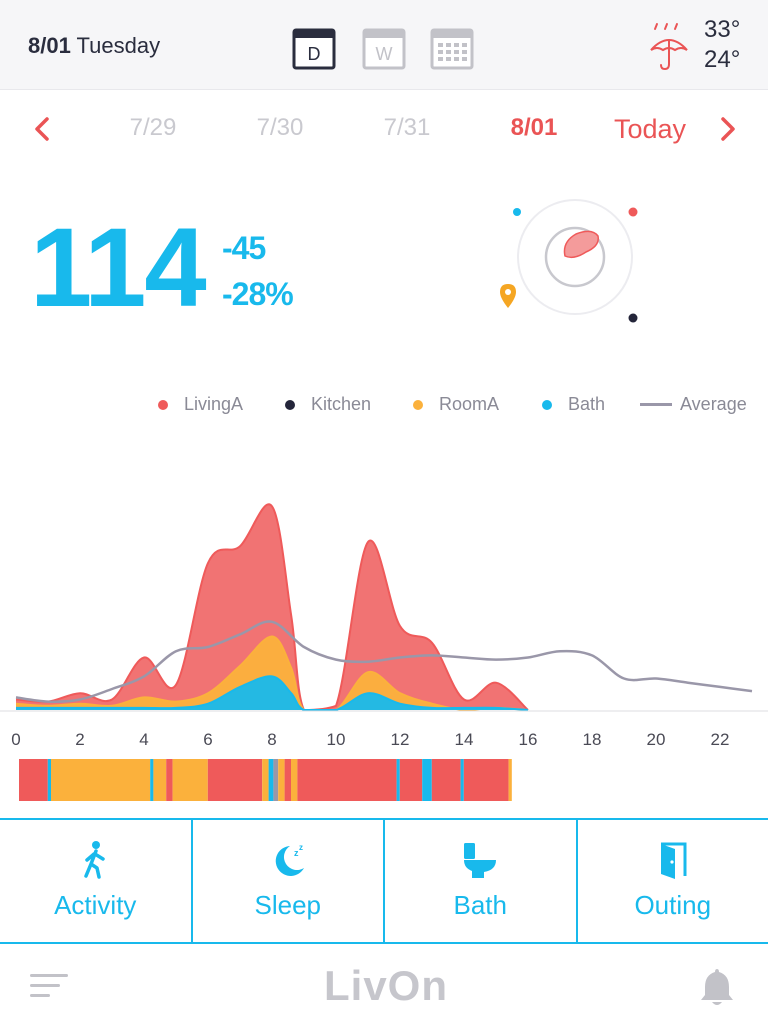 The image size is (768, 1024). Describe the element at coordinates (717, 987) in the screenshot. I see `bell-icon` at that location.